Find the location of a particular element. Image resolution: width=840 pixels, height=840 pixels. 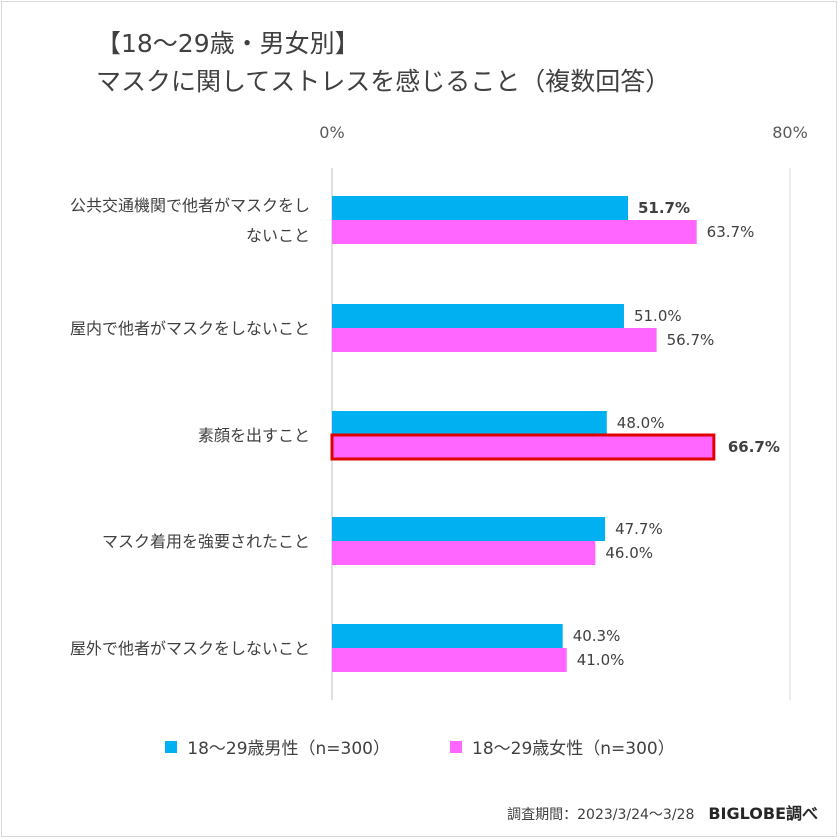

legend-label-female: 18〜29歳女性（n=300） is located at coordinates (573, 749).